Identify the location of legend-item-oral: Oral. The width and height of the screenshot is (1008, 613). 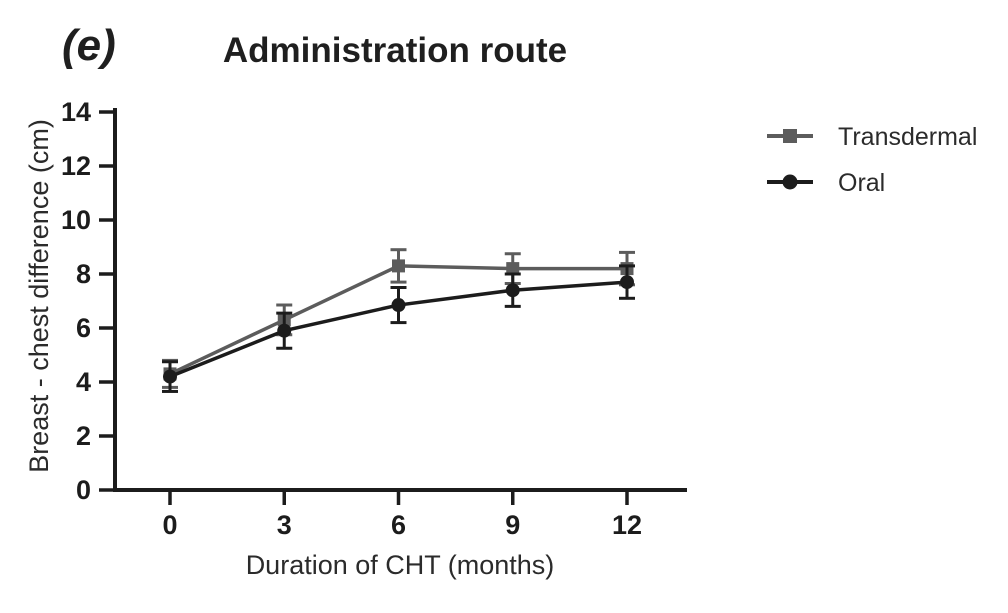
(826, 183).